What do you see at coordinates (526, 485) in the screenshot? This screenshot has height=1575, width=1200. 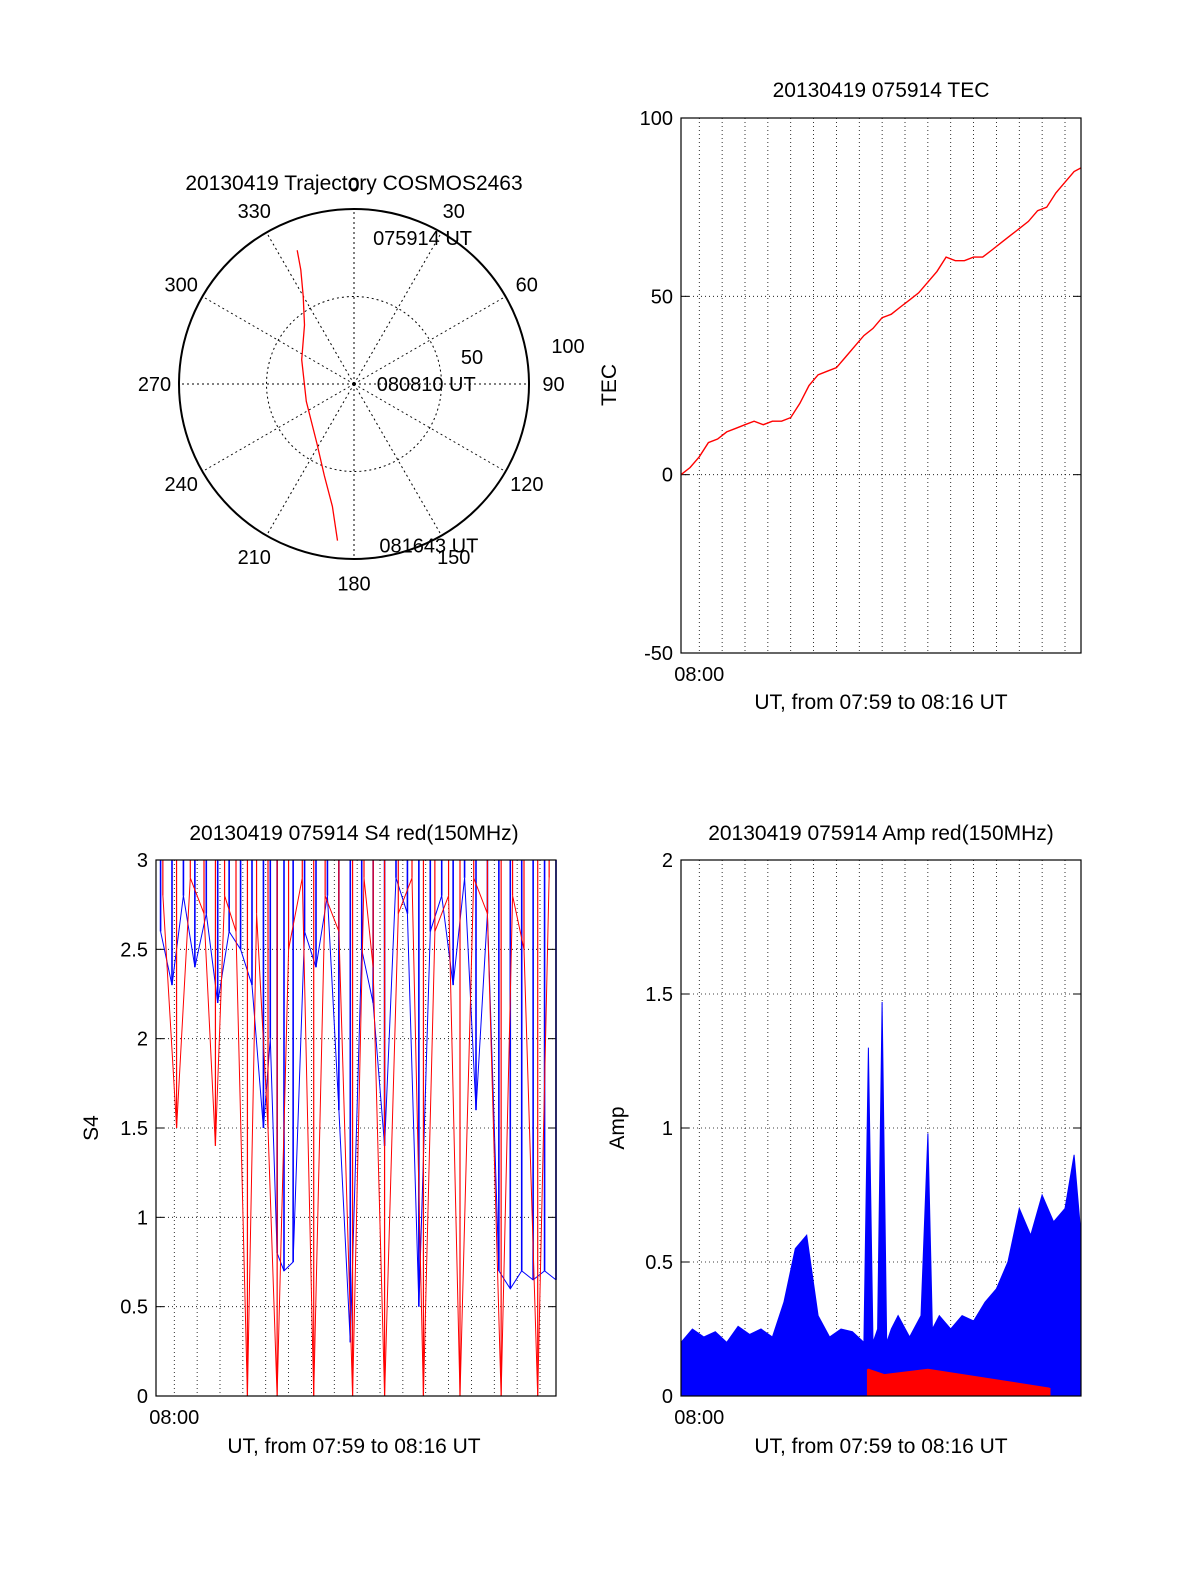 I see `azimuth-label: 120` at bounding box center [526, 485].